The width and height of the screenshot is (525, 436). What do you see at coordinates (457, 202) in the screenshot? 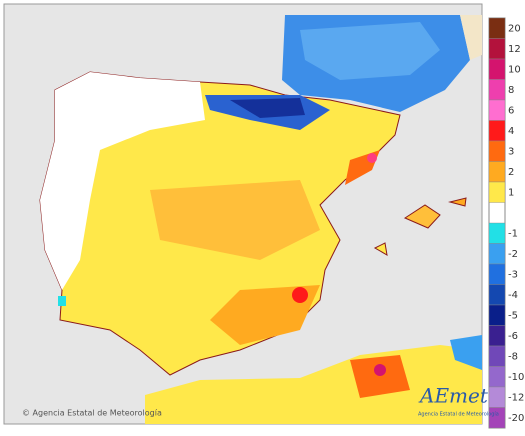
I see `menorca` at bounding box center [457, 202].